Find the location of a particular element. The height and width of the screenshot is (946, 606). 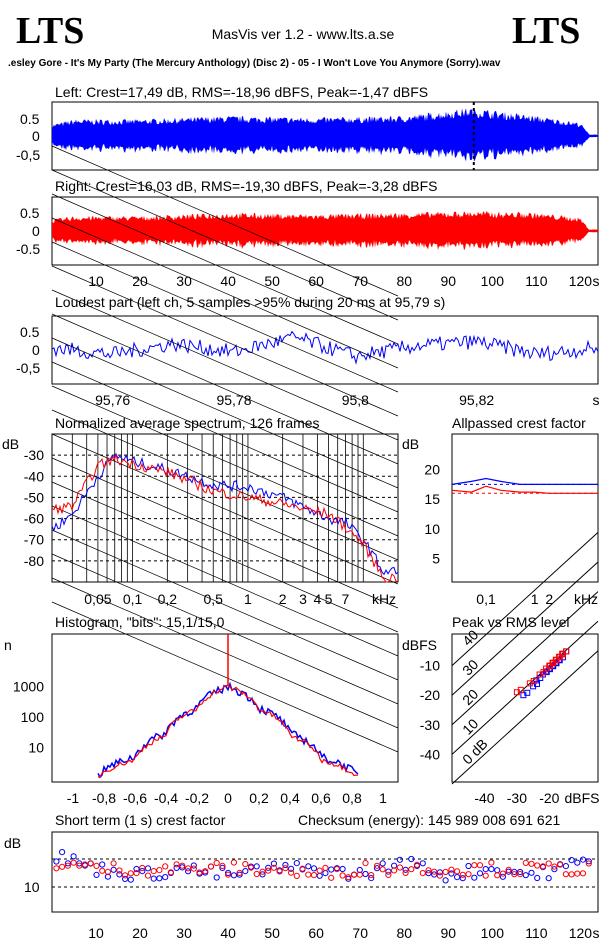

peak-rms-ytick-label: -40 is located at coordinates (430, 754).